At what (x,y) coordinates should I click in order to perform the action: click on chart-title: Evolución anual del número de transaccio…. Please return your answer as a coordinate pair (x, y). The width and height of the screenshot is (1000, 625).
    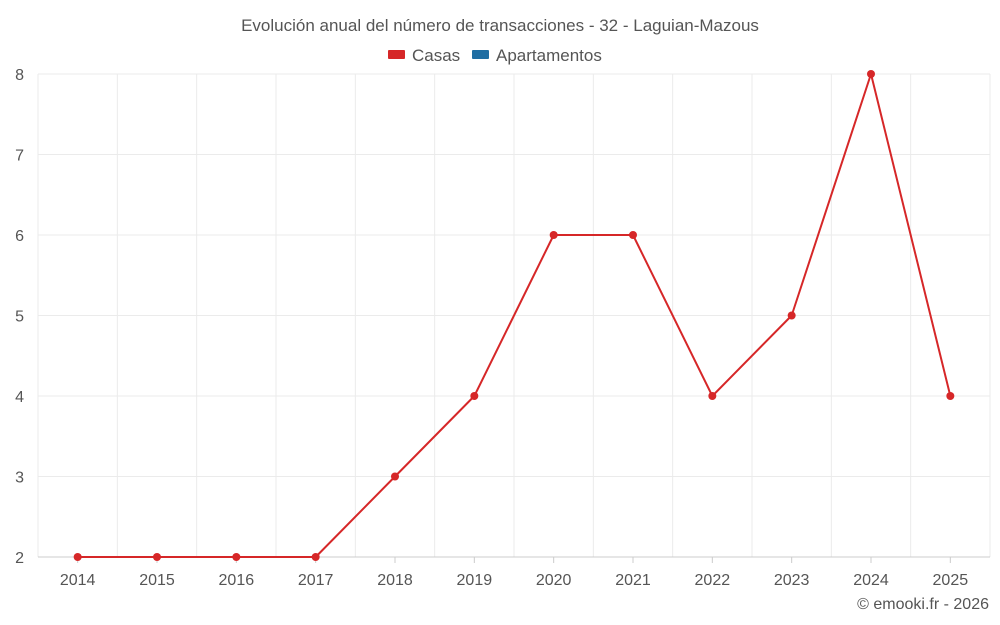
    Looking at the image, I should click on (500, 25).